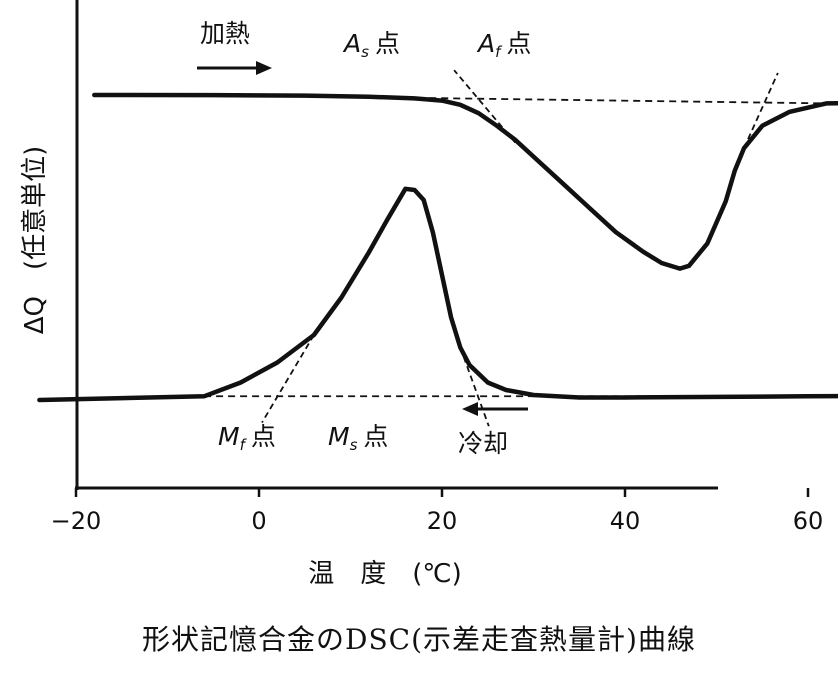 The width and height of the screenshot is (838, 675). Describe the element at coordinates (419, 639) in the screenshot. I see `figure-caption: 形状記憶合金のDSC(示差走査熱量計)曲線` at that location.